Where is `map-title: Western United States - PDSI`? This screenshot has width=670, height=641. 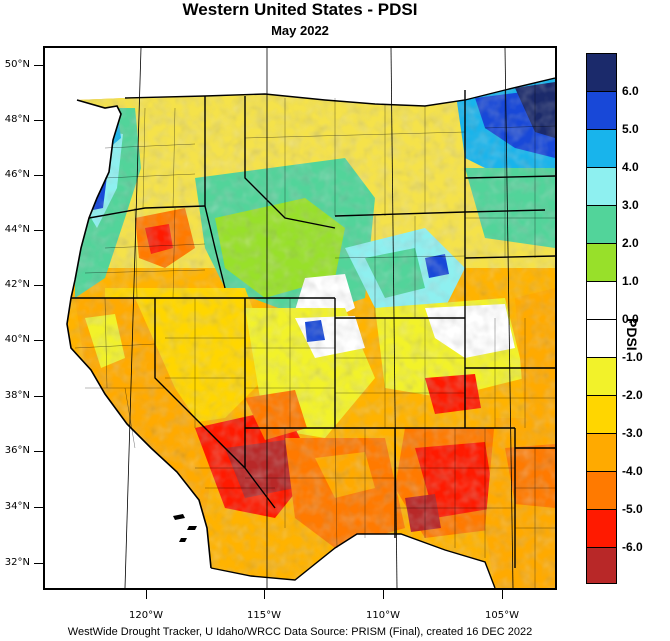 map-title: Western United States - PDSI is located at coordinates (300, 9).